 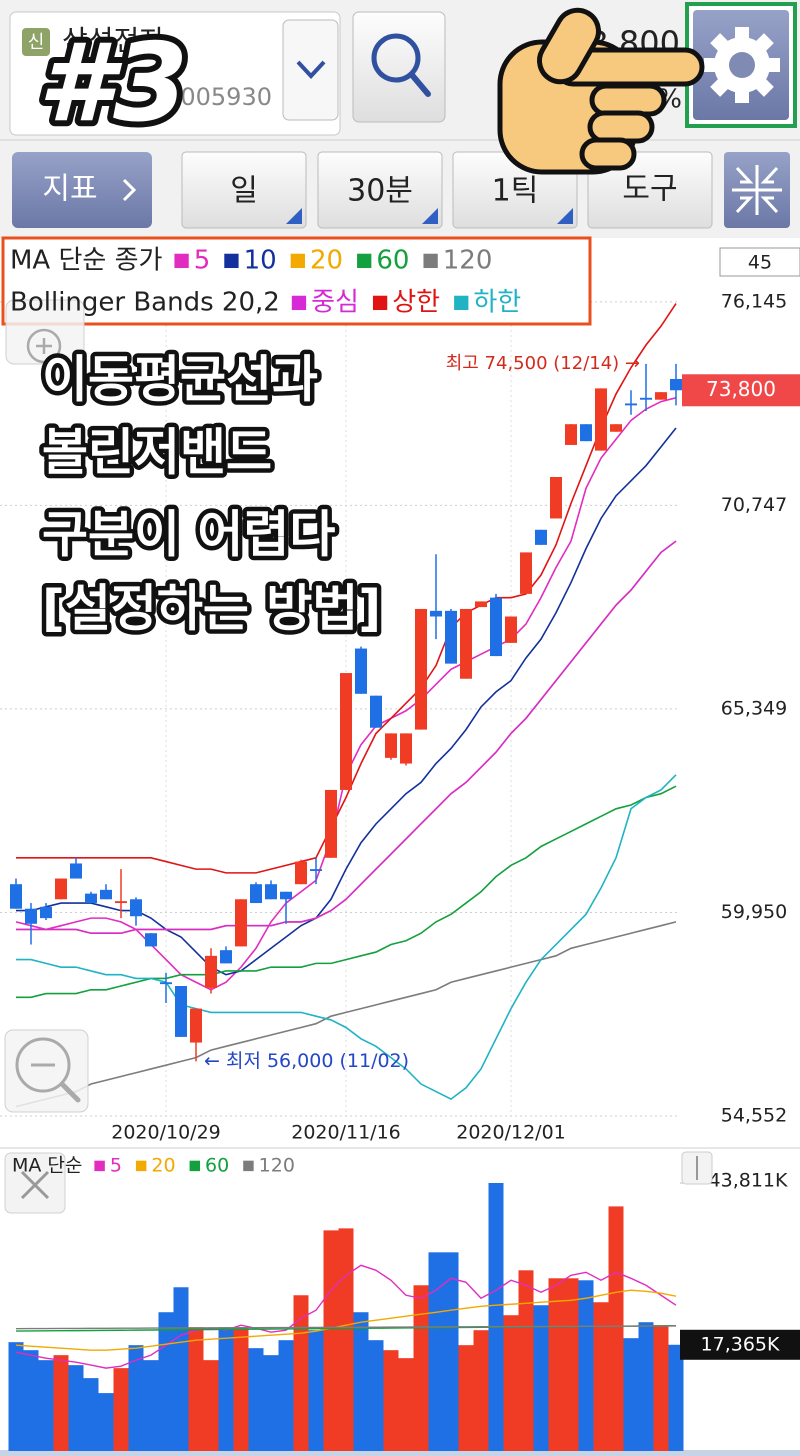 What do you see at coordinates (757, 190) in the screenshot?
I see `fullscreen-icon` at bounding box center [757, 190].